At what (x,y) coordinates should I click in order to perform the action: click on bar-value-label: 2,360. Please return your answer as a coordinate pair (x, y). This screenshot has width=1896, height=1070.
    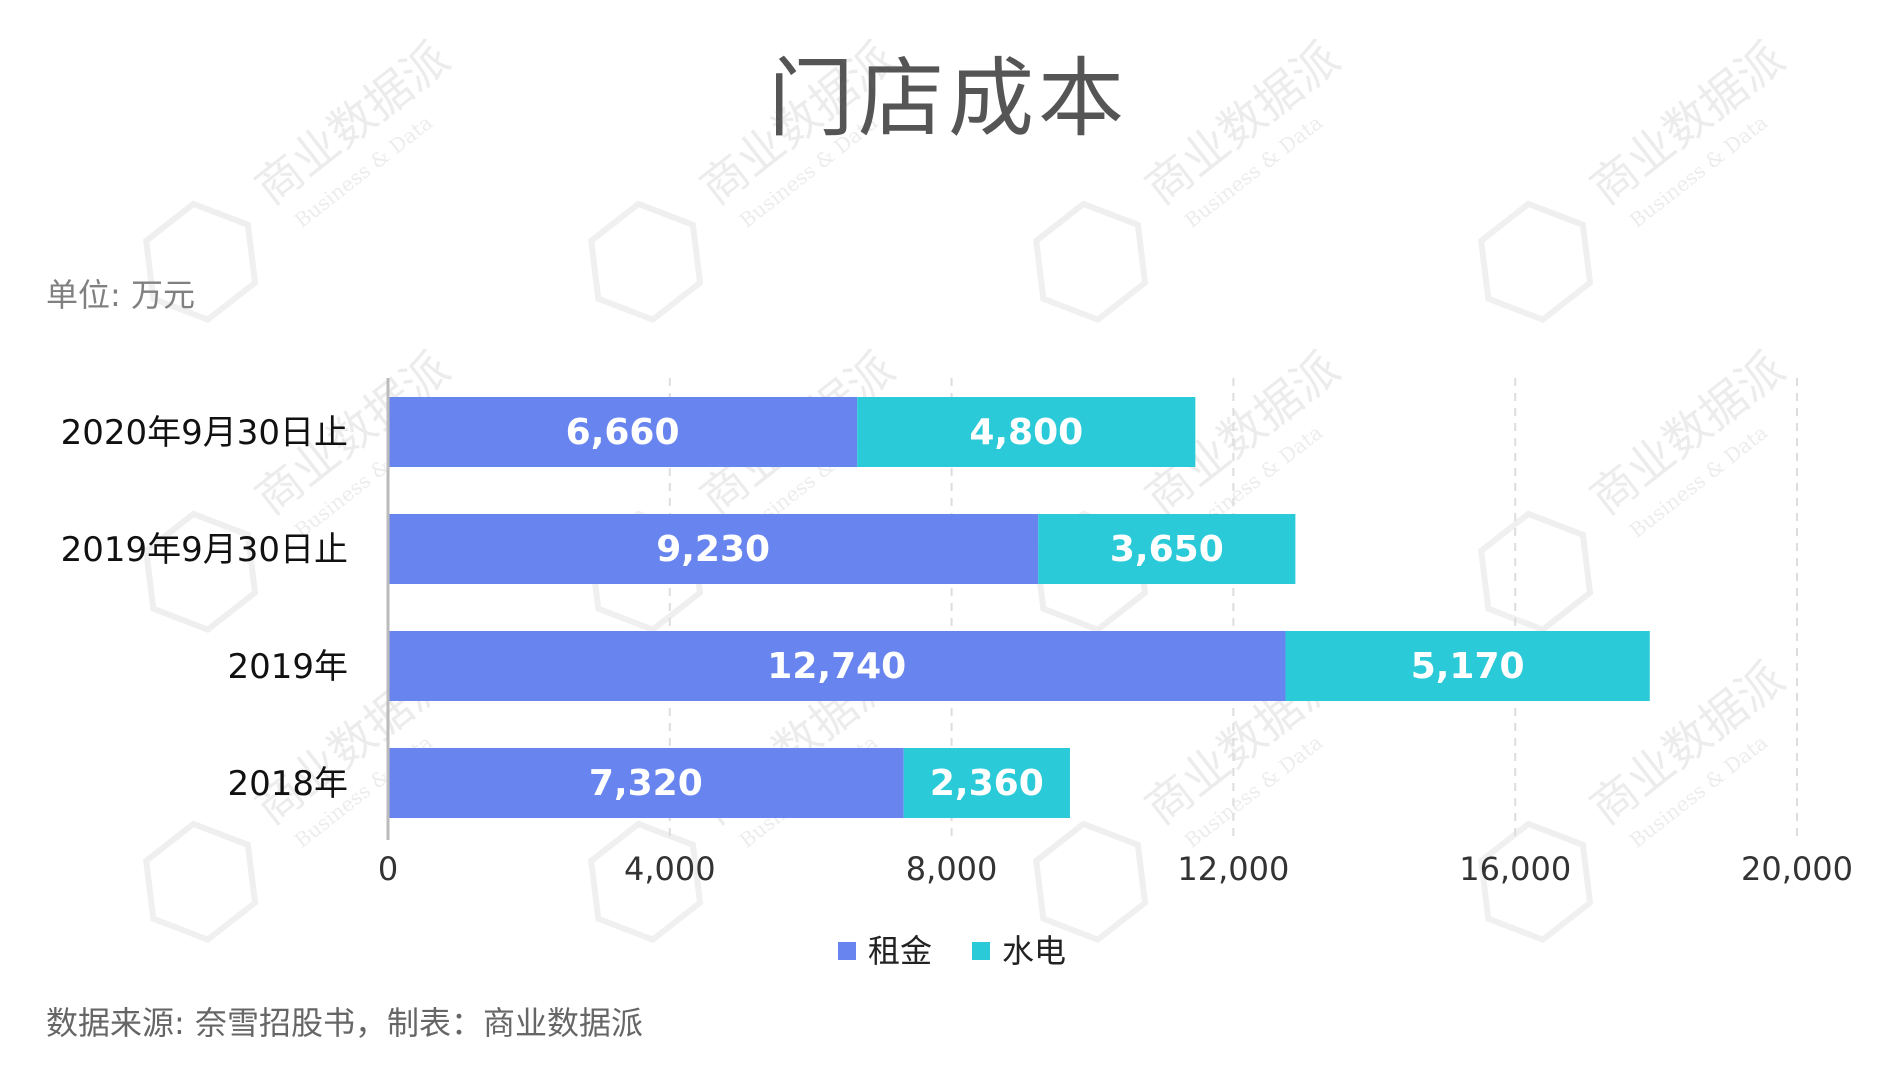
    Looking at the image, I should click on (987, 783).